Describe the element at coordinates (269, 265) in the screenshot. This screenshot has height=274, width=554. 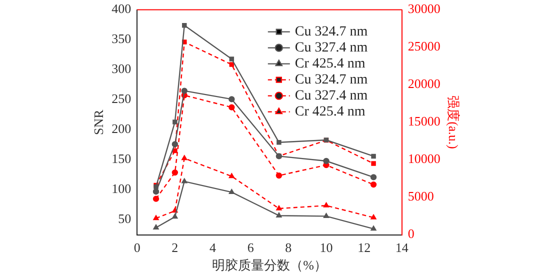
I see `x-axis-title: 明胶质量分数（%）` at that location.